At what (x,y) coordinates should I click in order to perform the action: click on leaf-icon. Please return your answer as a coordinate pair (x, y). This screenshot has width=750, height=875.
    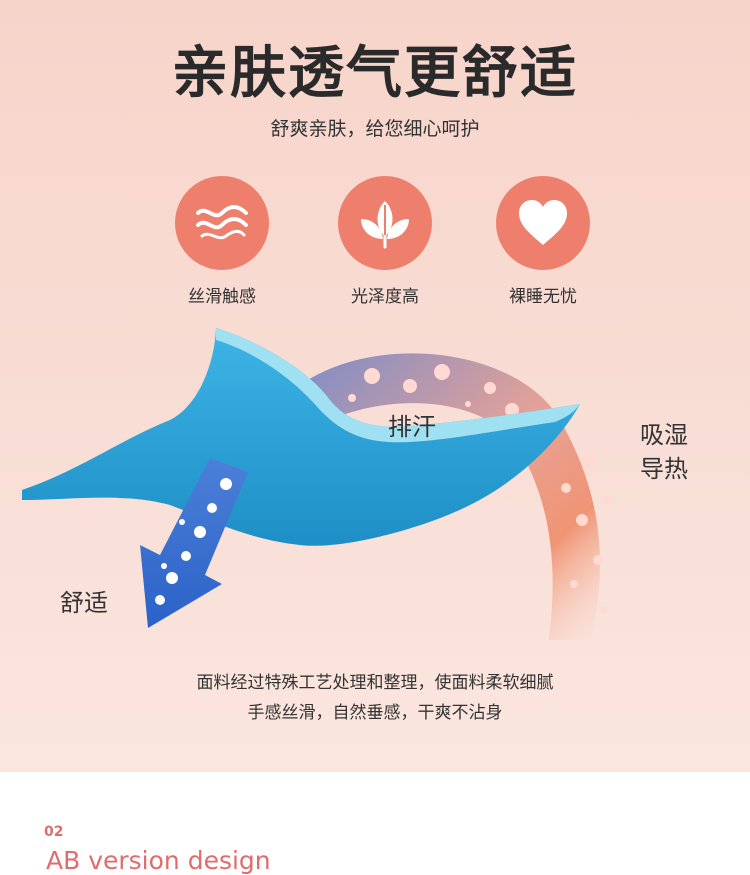
    Looking at the image, I should click on (385, 225).